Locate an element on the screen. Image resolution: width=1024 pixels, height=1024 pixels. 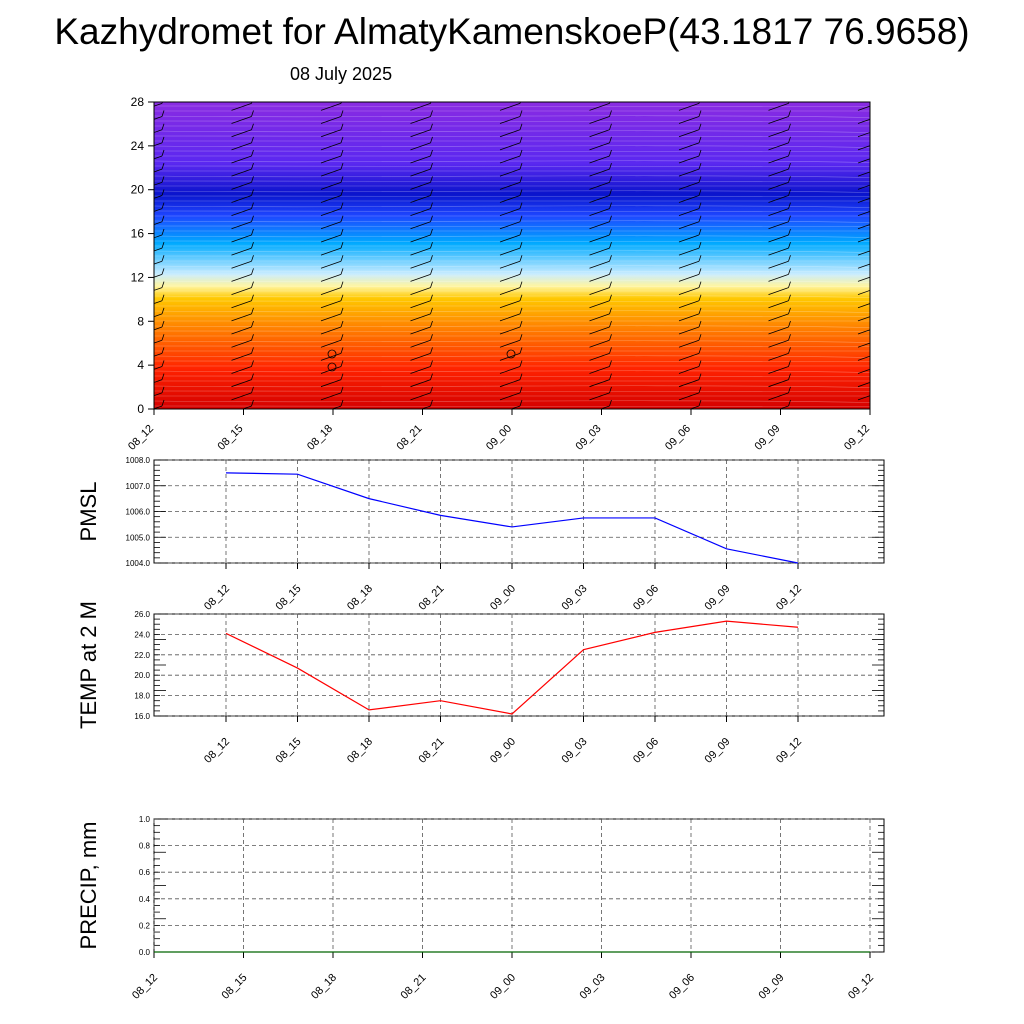
y-tick-label: 24 is located at coordinates (138, 146).